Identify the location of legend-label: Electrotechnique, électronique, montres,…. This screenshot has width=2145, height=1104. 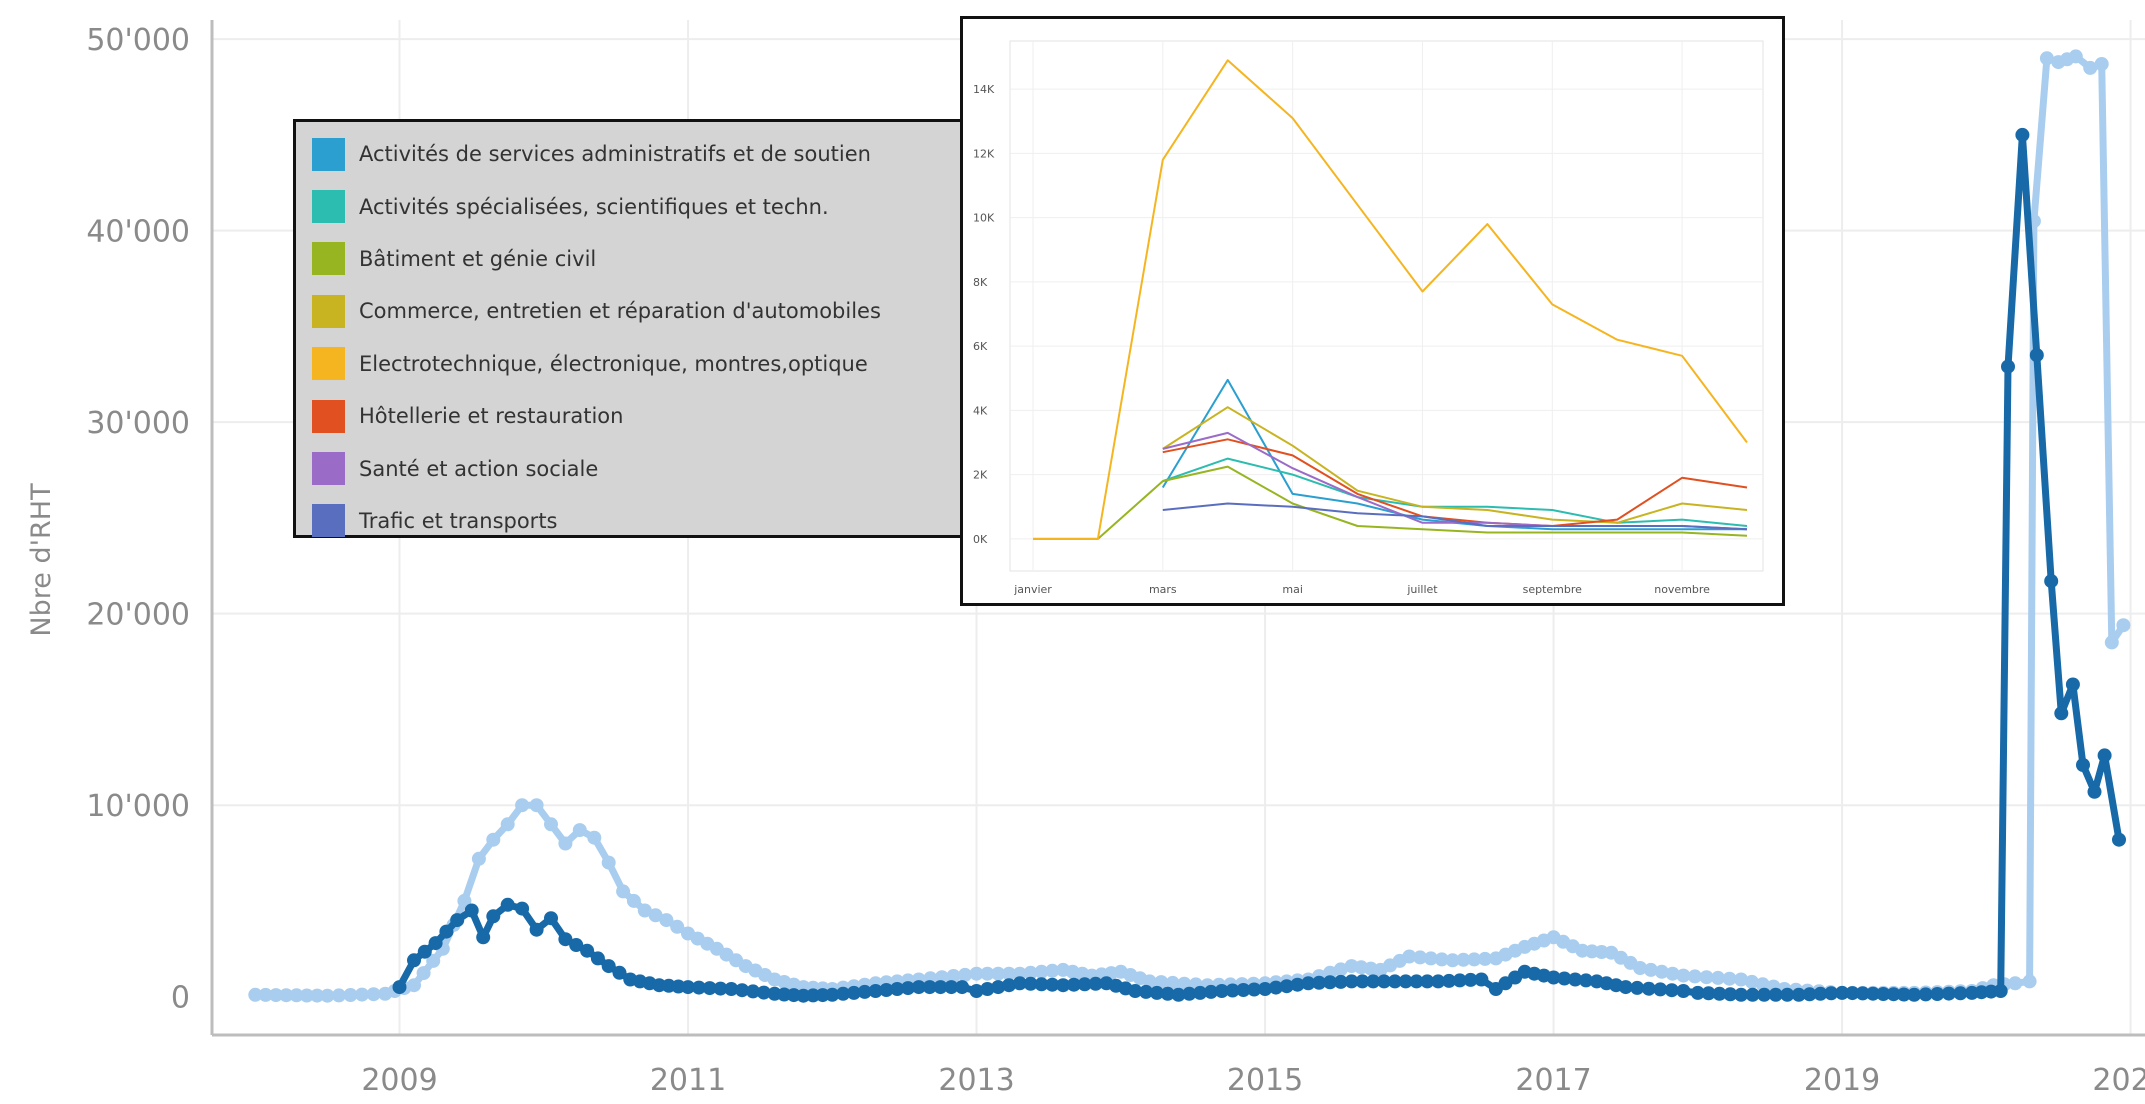
(613, 363).